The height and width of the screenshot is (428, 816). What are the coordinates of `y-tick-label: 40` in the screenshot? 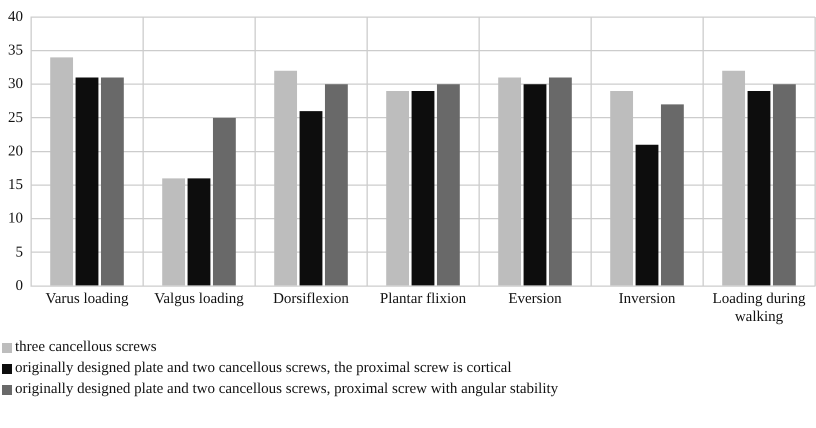 It's located at (15, 16).